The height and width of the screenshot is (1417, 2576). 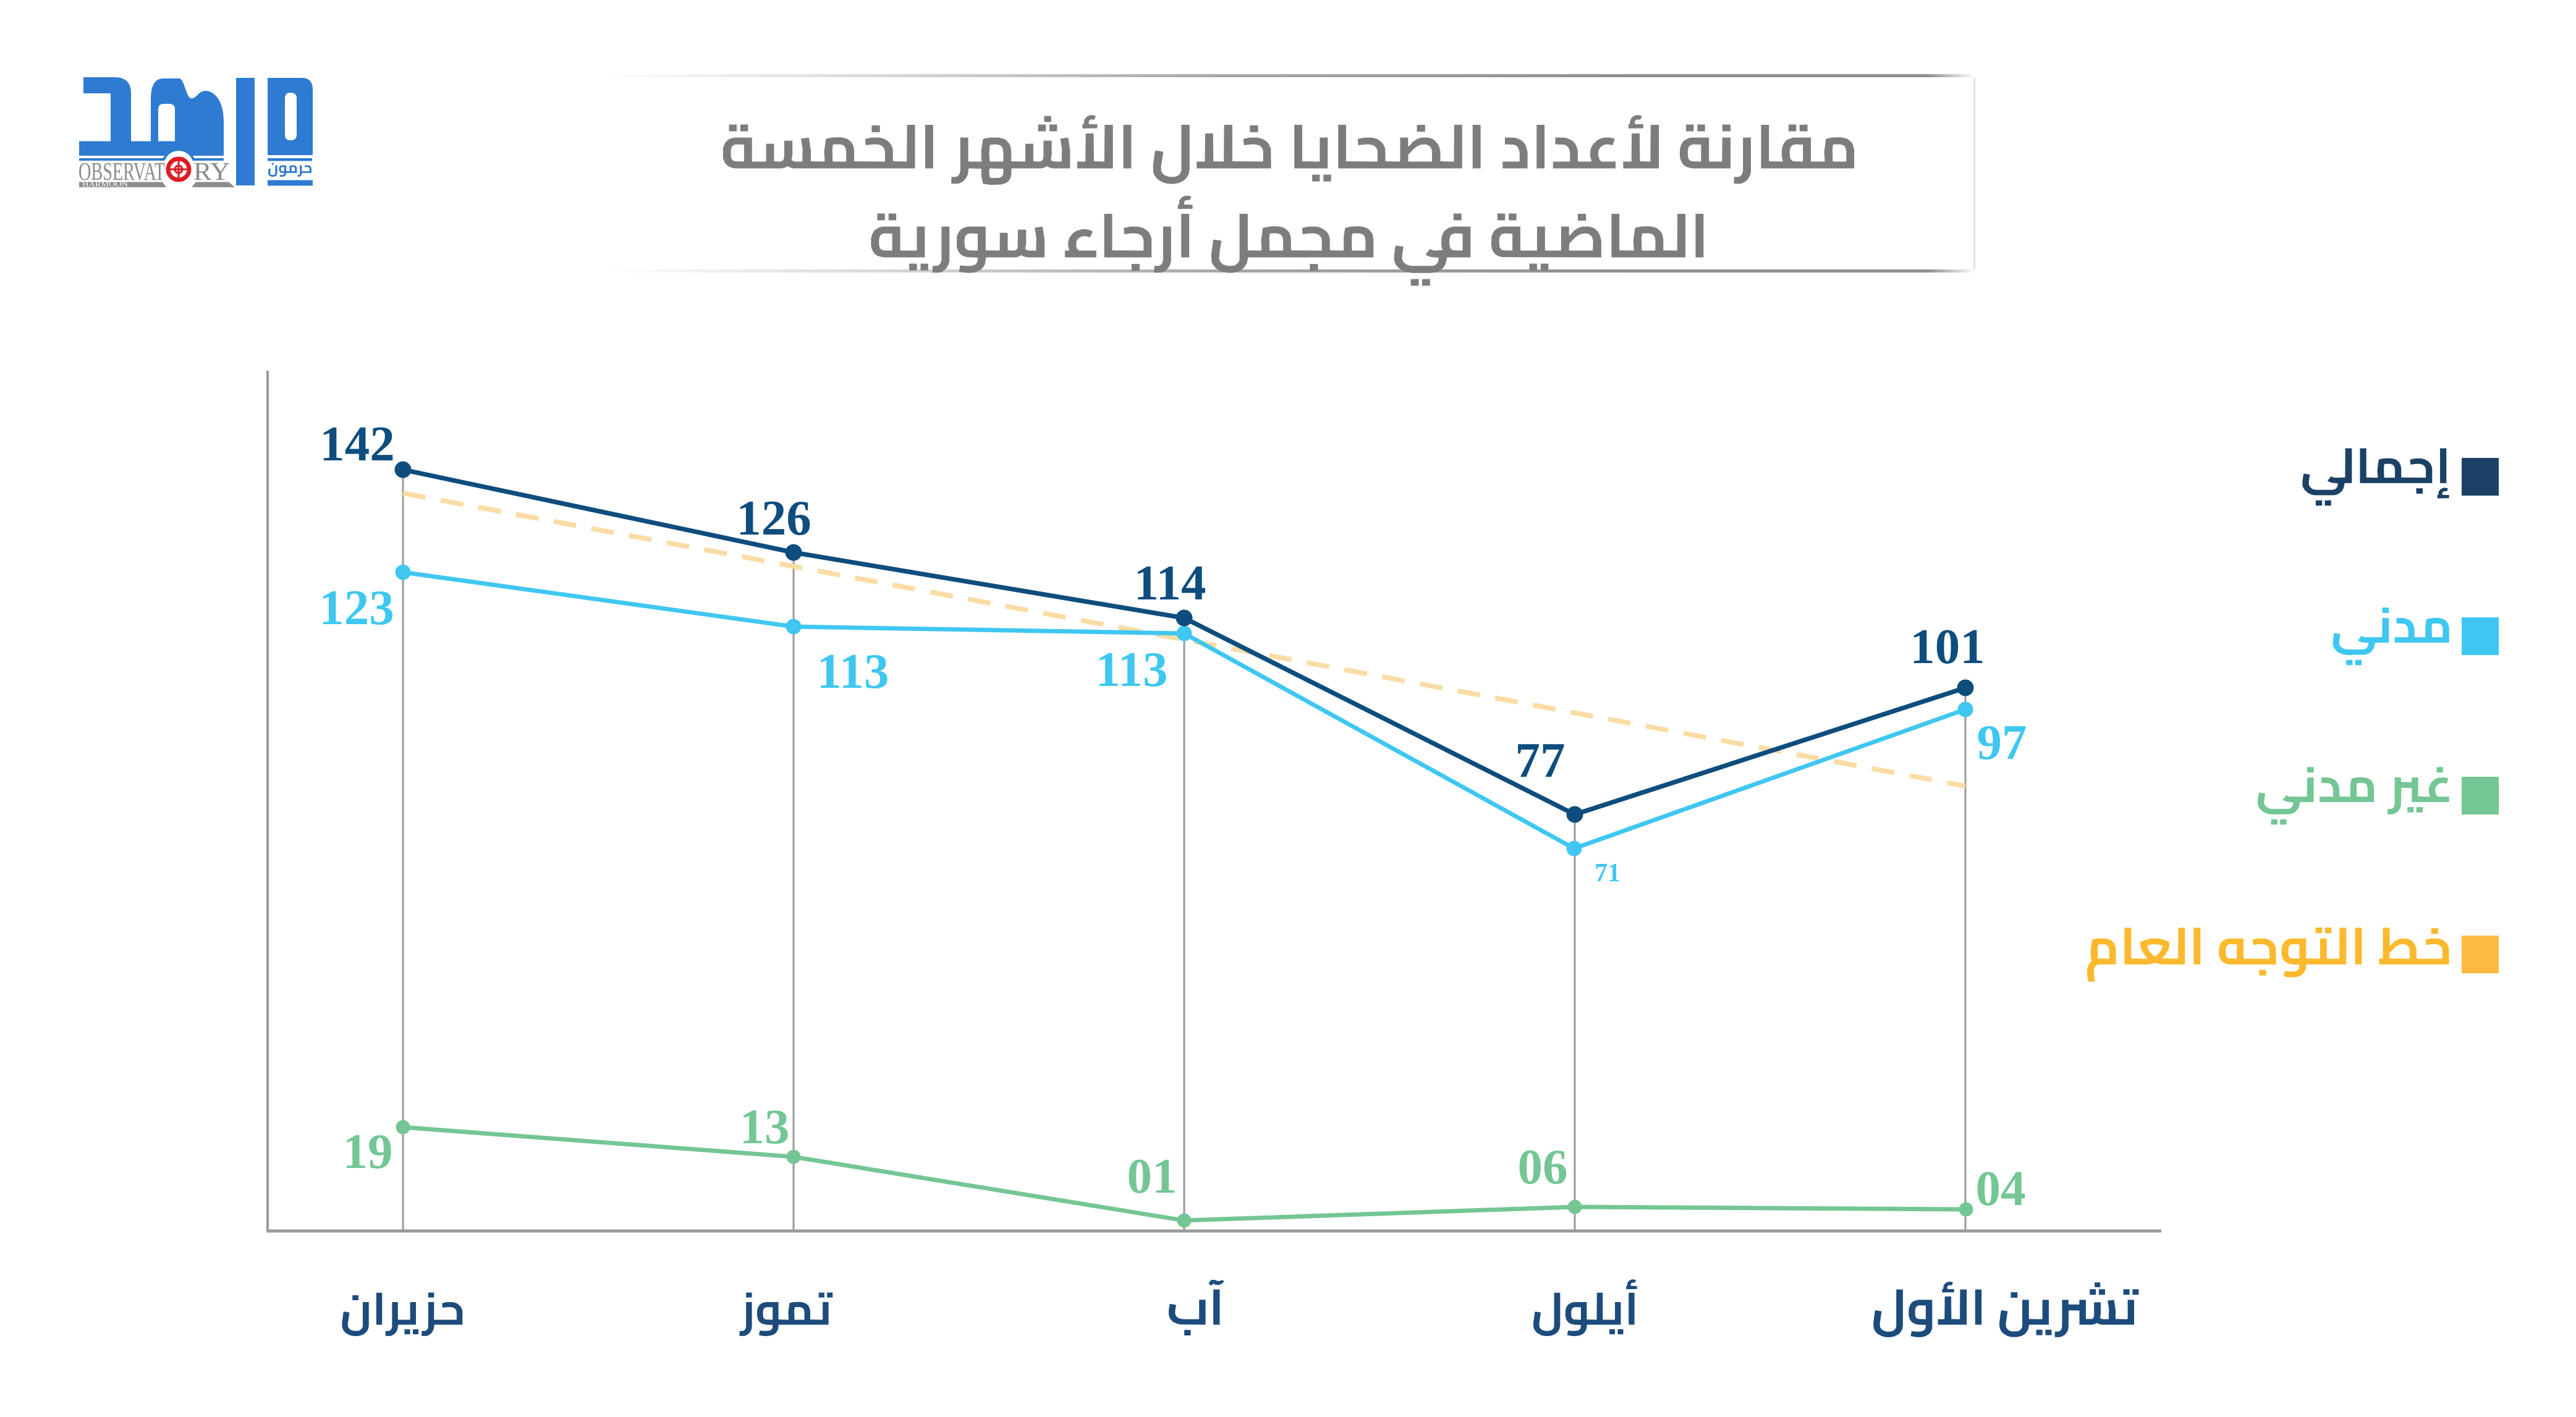 I want to click on svg-text: 97, so click(x=2002, y=742).